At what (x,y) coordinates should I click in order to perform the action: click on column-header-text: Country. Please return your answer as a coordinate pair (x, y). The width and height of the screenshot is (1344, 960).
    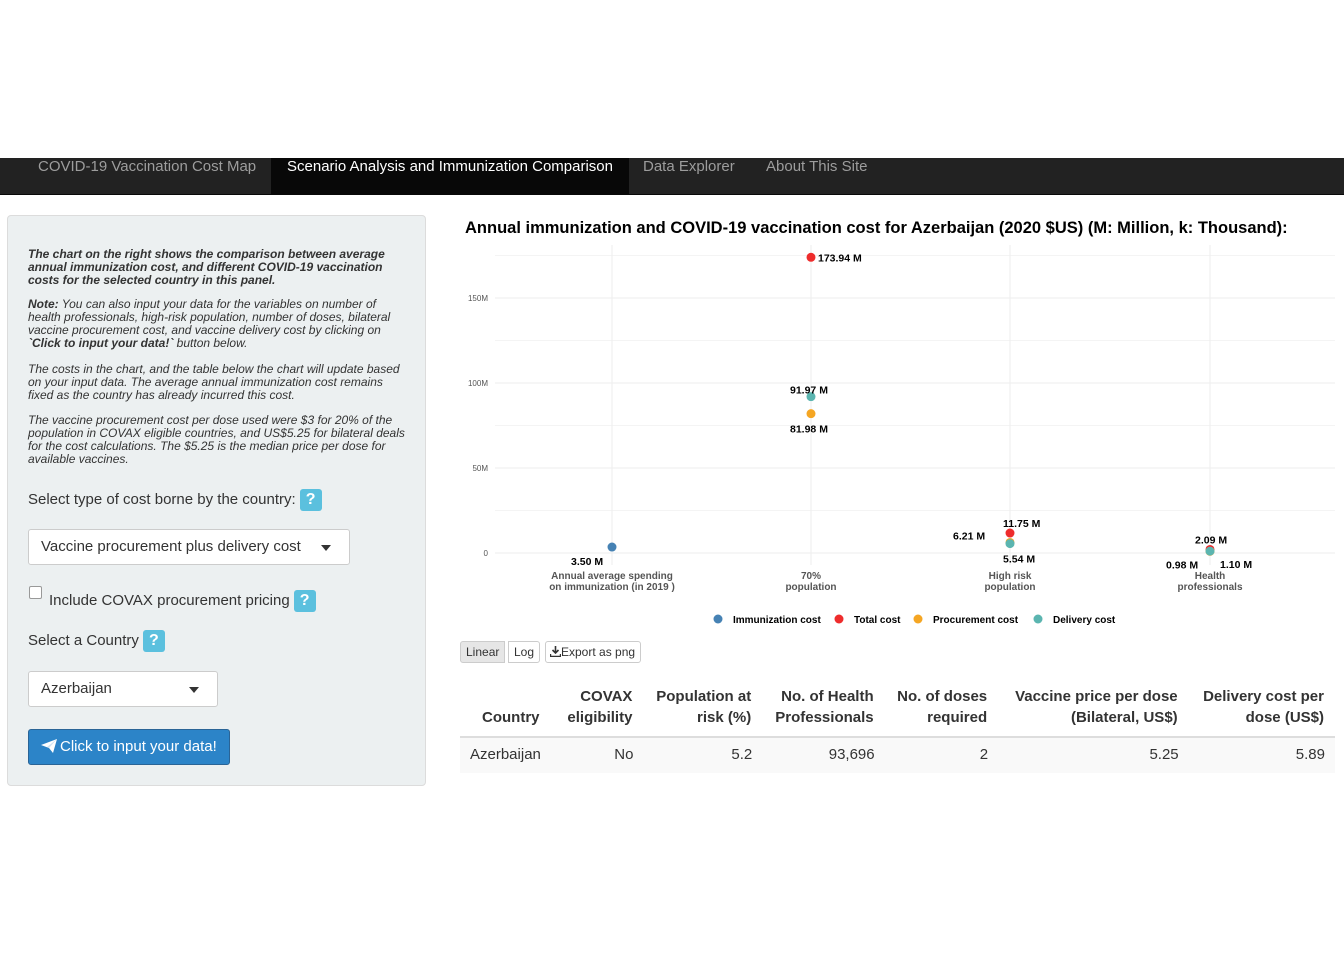
    Looking at the image, I should click on (511, 717).